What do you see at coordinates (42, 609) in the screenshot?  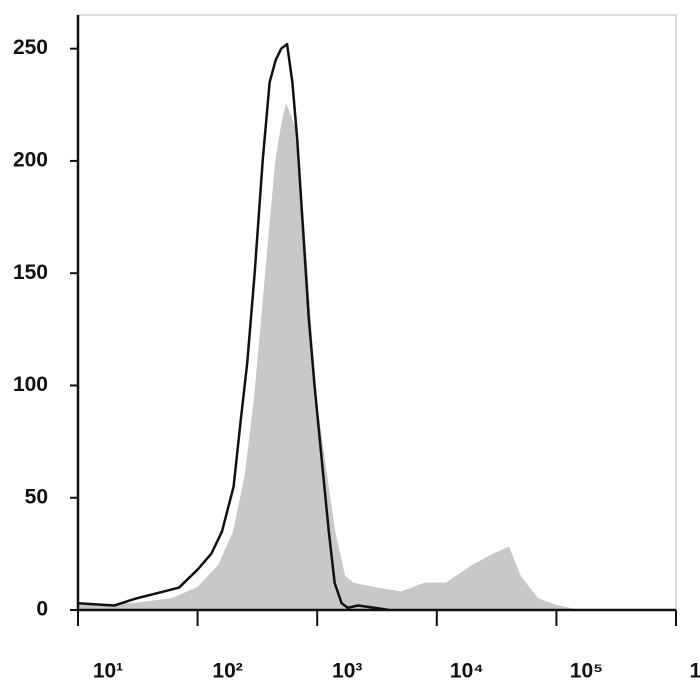 I see `y-tick-label: 0` at bounding box center [42, 609].